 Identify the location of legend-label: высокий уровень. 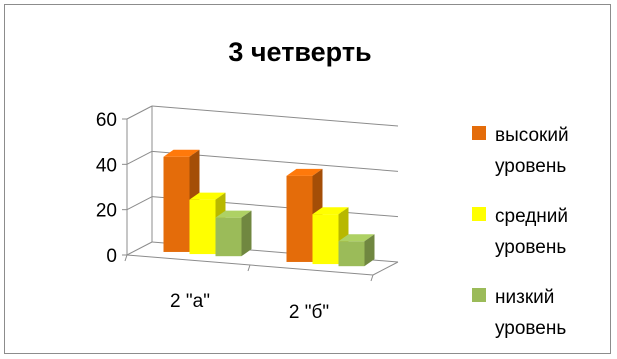
(532, 151).